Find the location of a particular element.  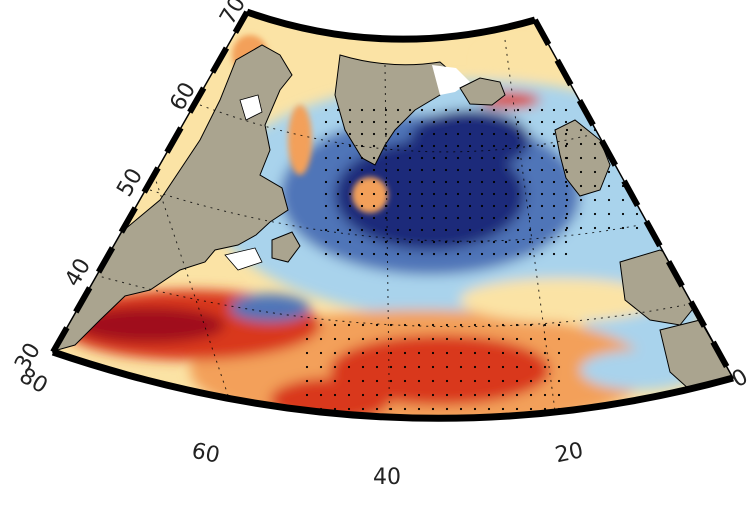

labrador-inlet is located at coordinates (251, 107).